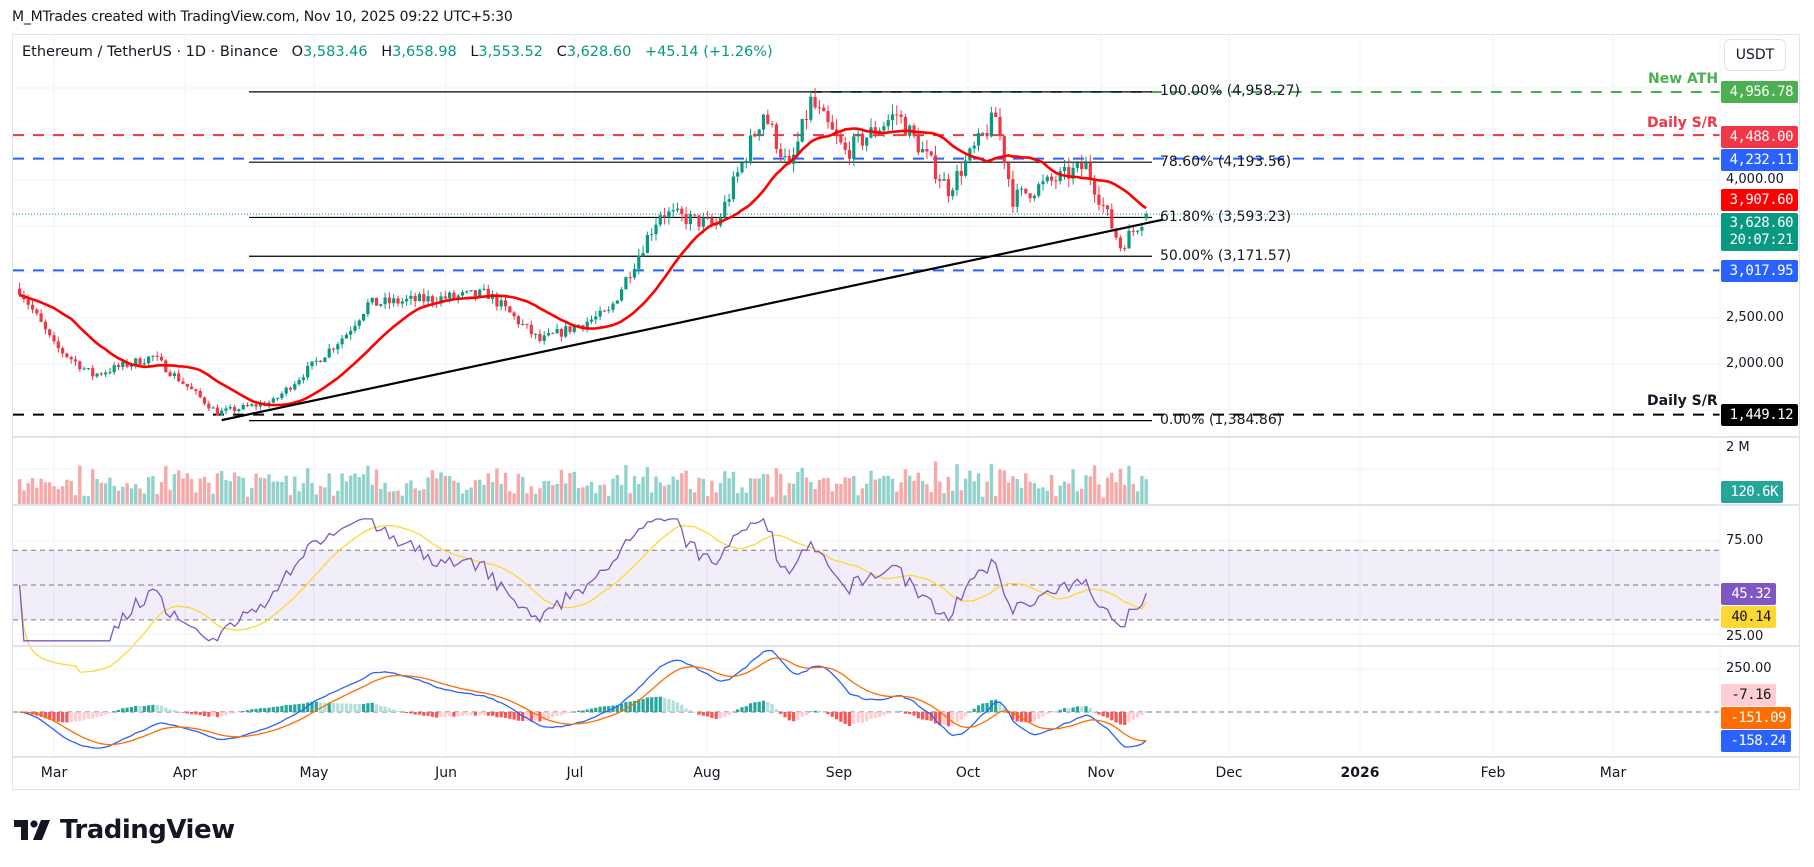  What do you see at coordinates (1682, 401) in the screenshot?
I see `daily-sr-bottom-label: Daily S/R` at bounding box center [1682, 401].